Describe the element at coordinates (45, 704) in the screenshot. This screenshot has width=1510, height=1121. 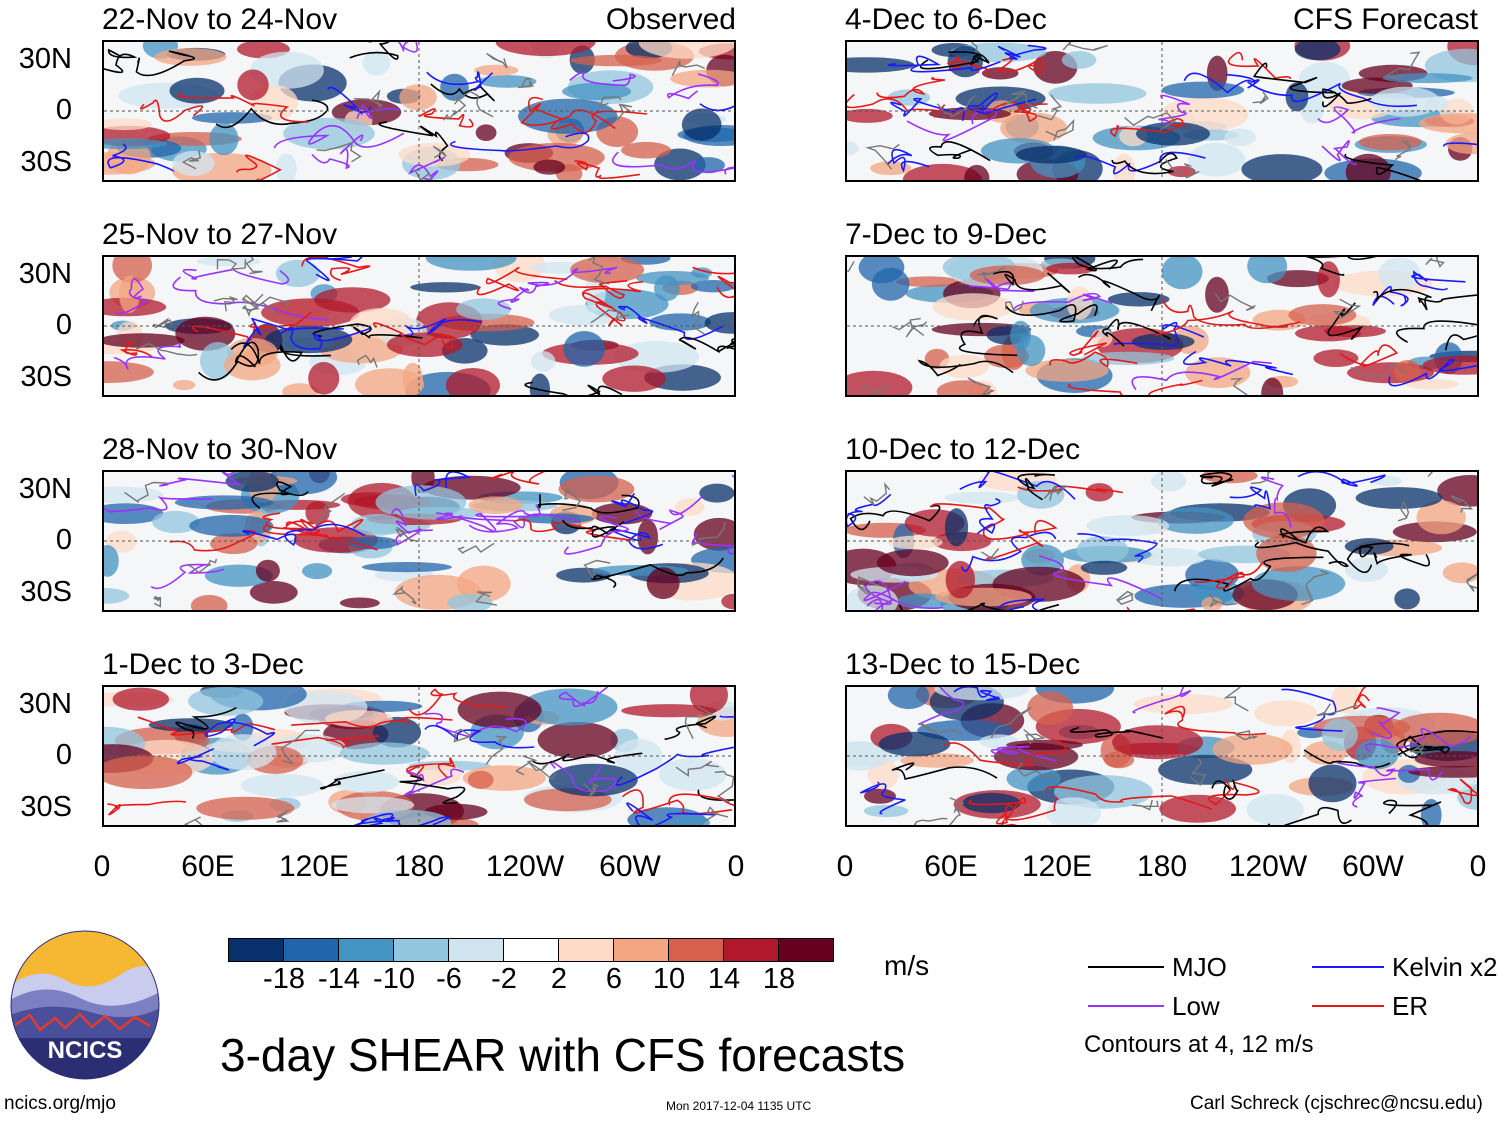
I see `y-tick-label: 30N` at that location.